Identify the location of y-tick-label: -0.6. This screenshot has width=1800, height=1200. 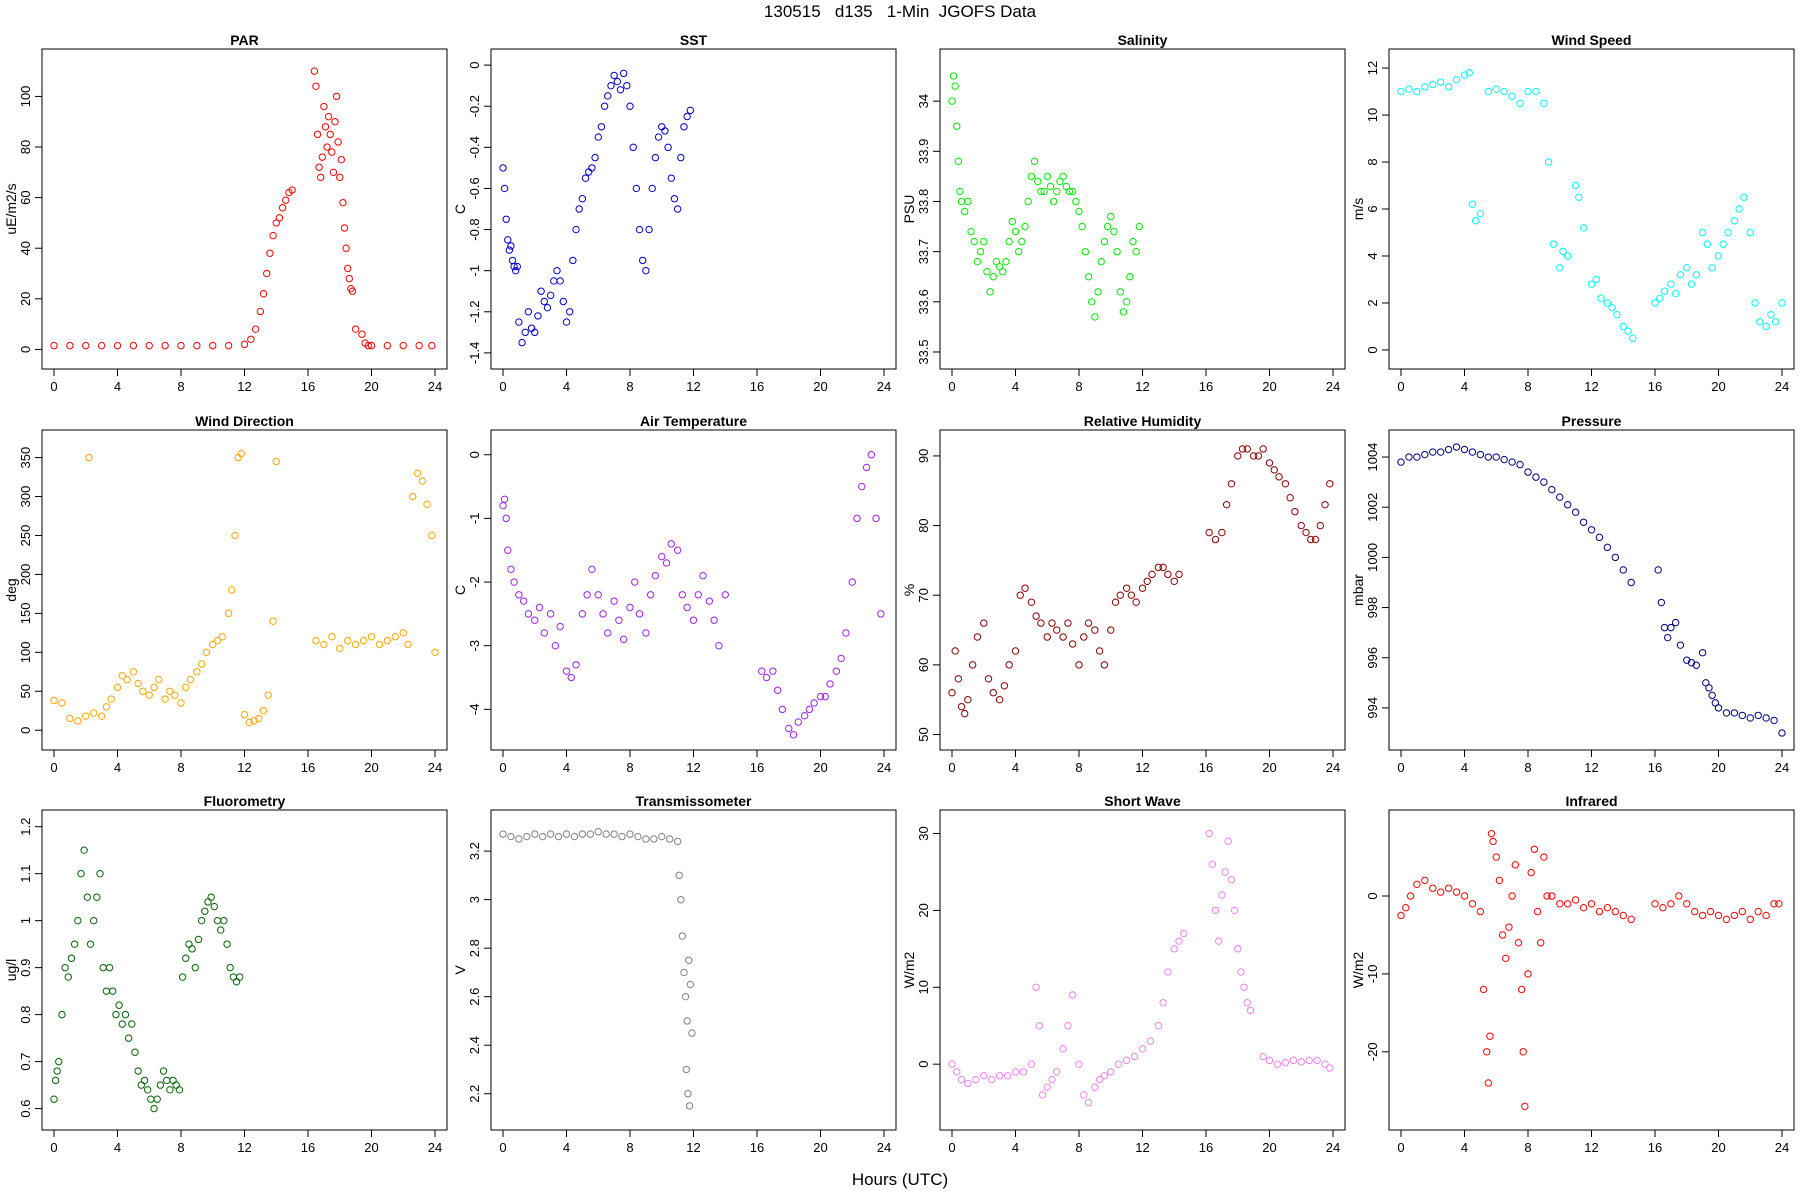
(474, 188).